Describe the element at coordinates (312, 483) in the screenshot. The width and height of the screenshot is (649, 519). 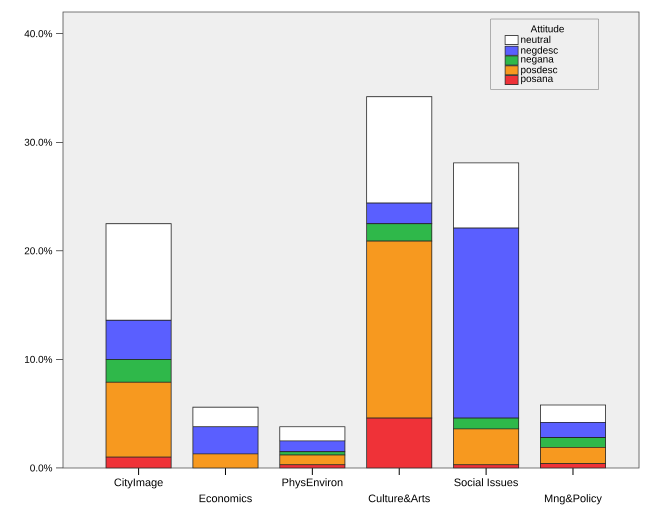
I see `x-tick-label: PhysEnviron` at that location.